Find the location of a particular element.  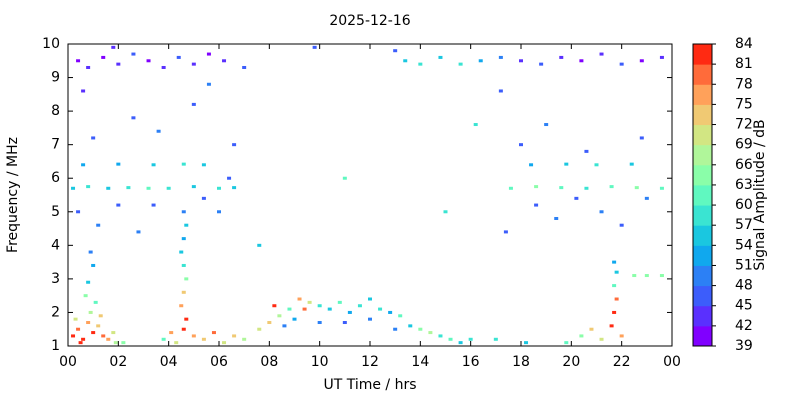

chart-title: 2025-12-16 is located at coordinates (369, 21).